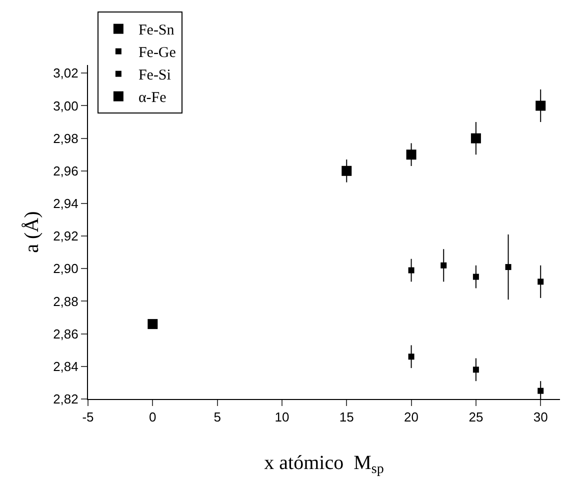 This screenshot has width=582, height=481. What do you see at coordinates (152, 417) in the screenshot?
I see `x-tick-label: 0` at bounding box center [152, 417].